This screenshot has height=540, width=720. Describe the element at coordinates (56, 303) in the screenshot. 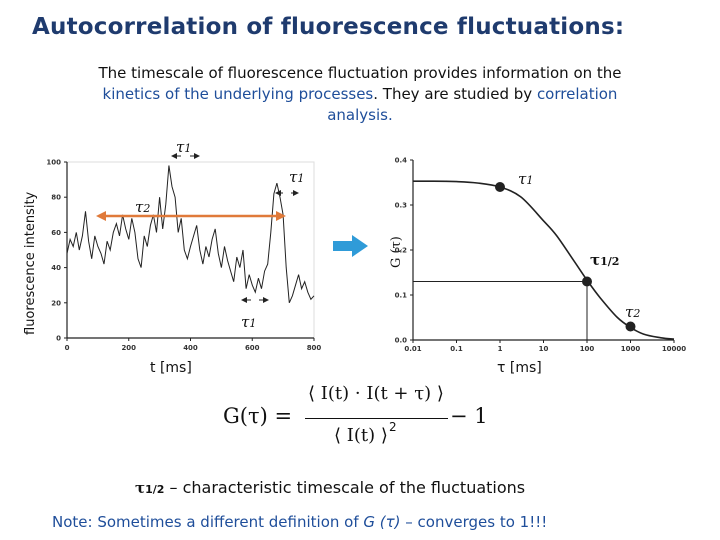

I see `left-ytick-label: 20` at that location.